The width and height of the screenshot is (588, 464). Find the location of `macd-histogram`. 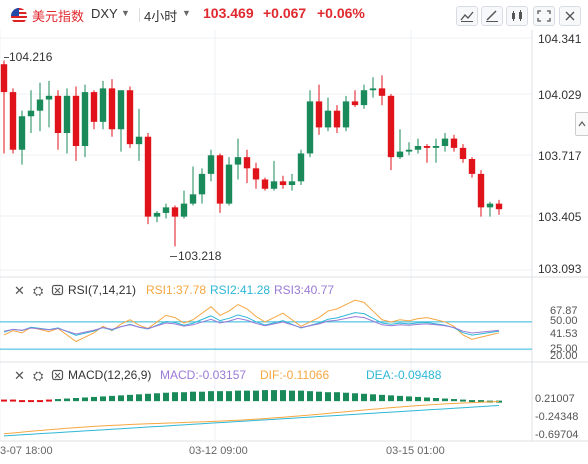

macd-histogram is located at coordinates (251, 396).